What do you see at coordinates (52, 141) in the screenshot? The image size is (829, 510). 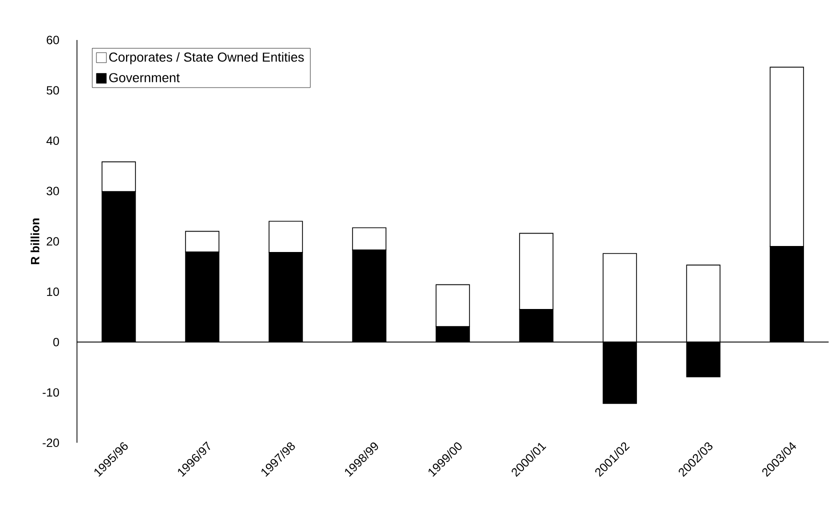 I see `y-tick-label: 40` at bounding box center [52, 141].